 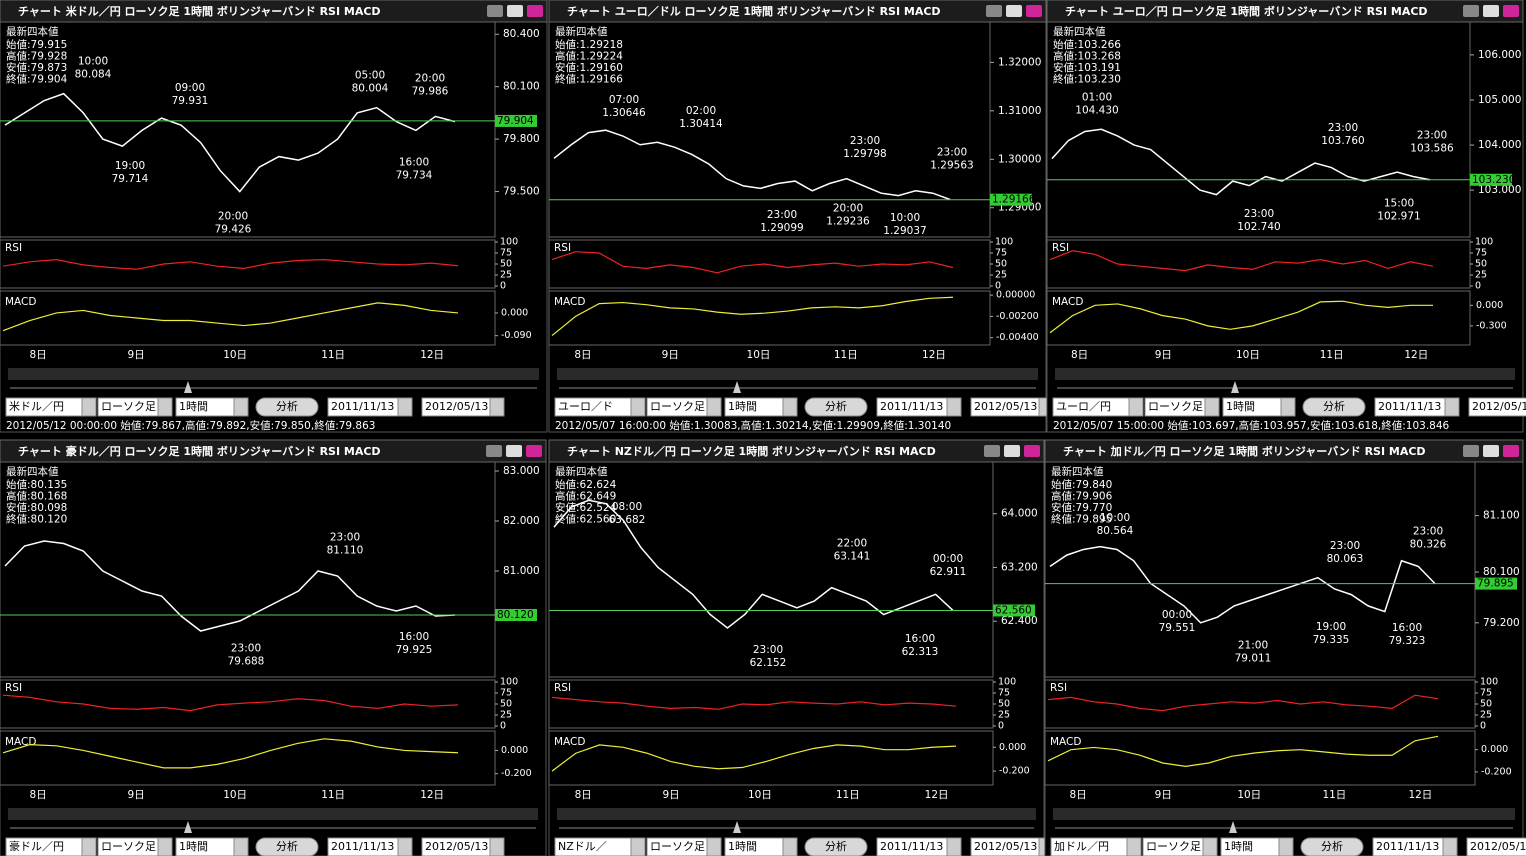 I want to click on select-text: 2012/05/13, so click(x=456, y=846).